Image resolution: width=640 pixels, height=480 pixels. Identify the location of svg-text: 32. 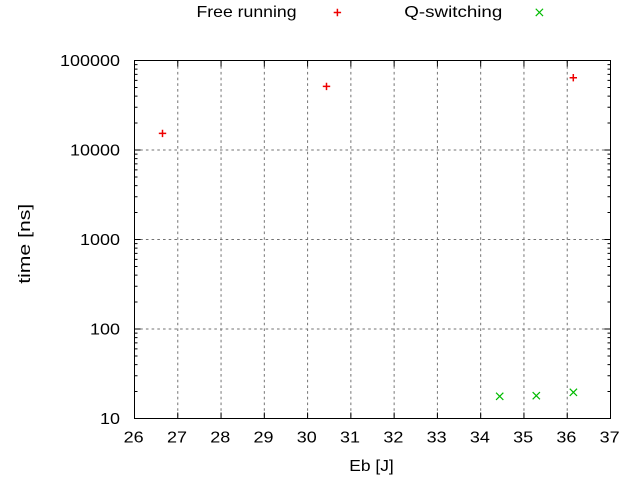
(393, 438).